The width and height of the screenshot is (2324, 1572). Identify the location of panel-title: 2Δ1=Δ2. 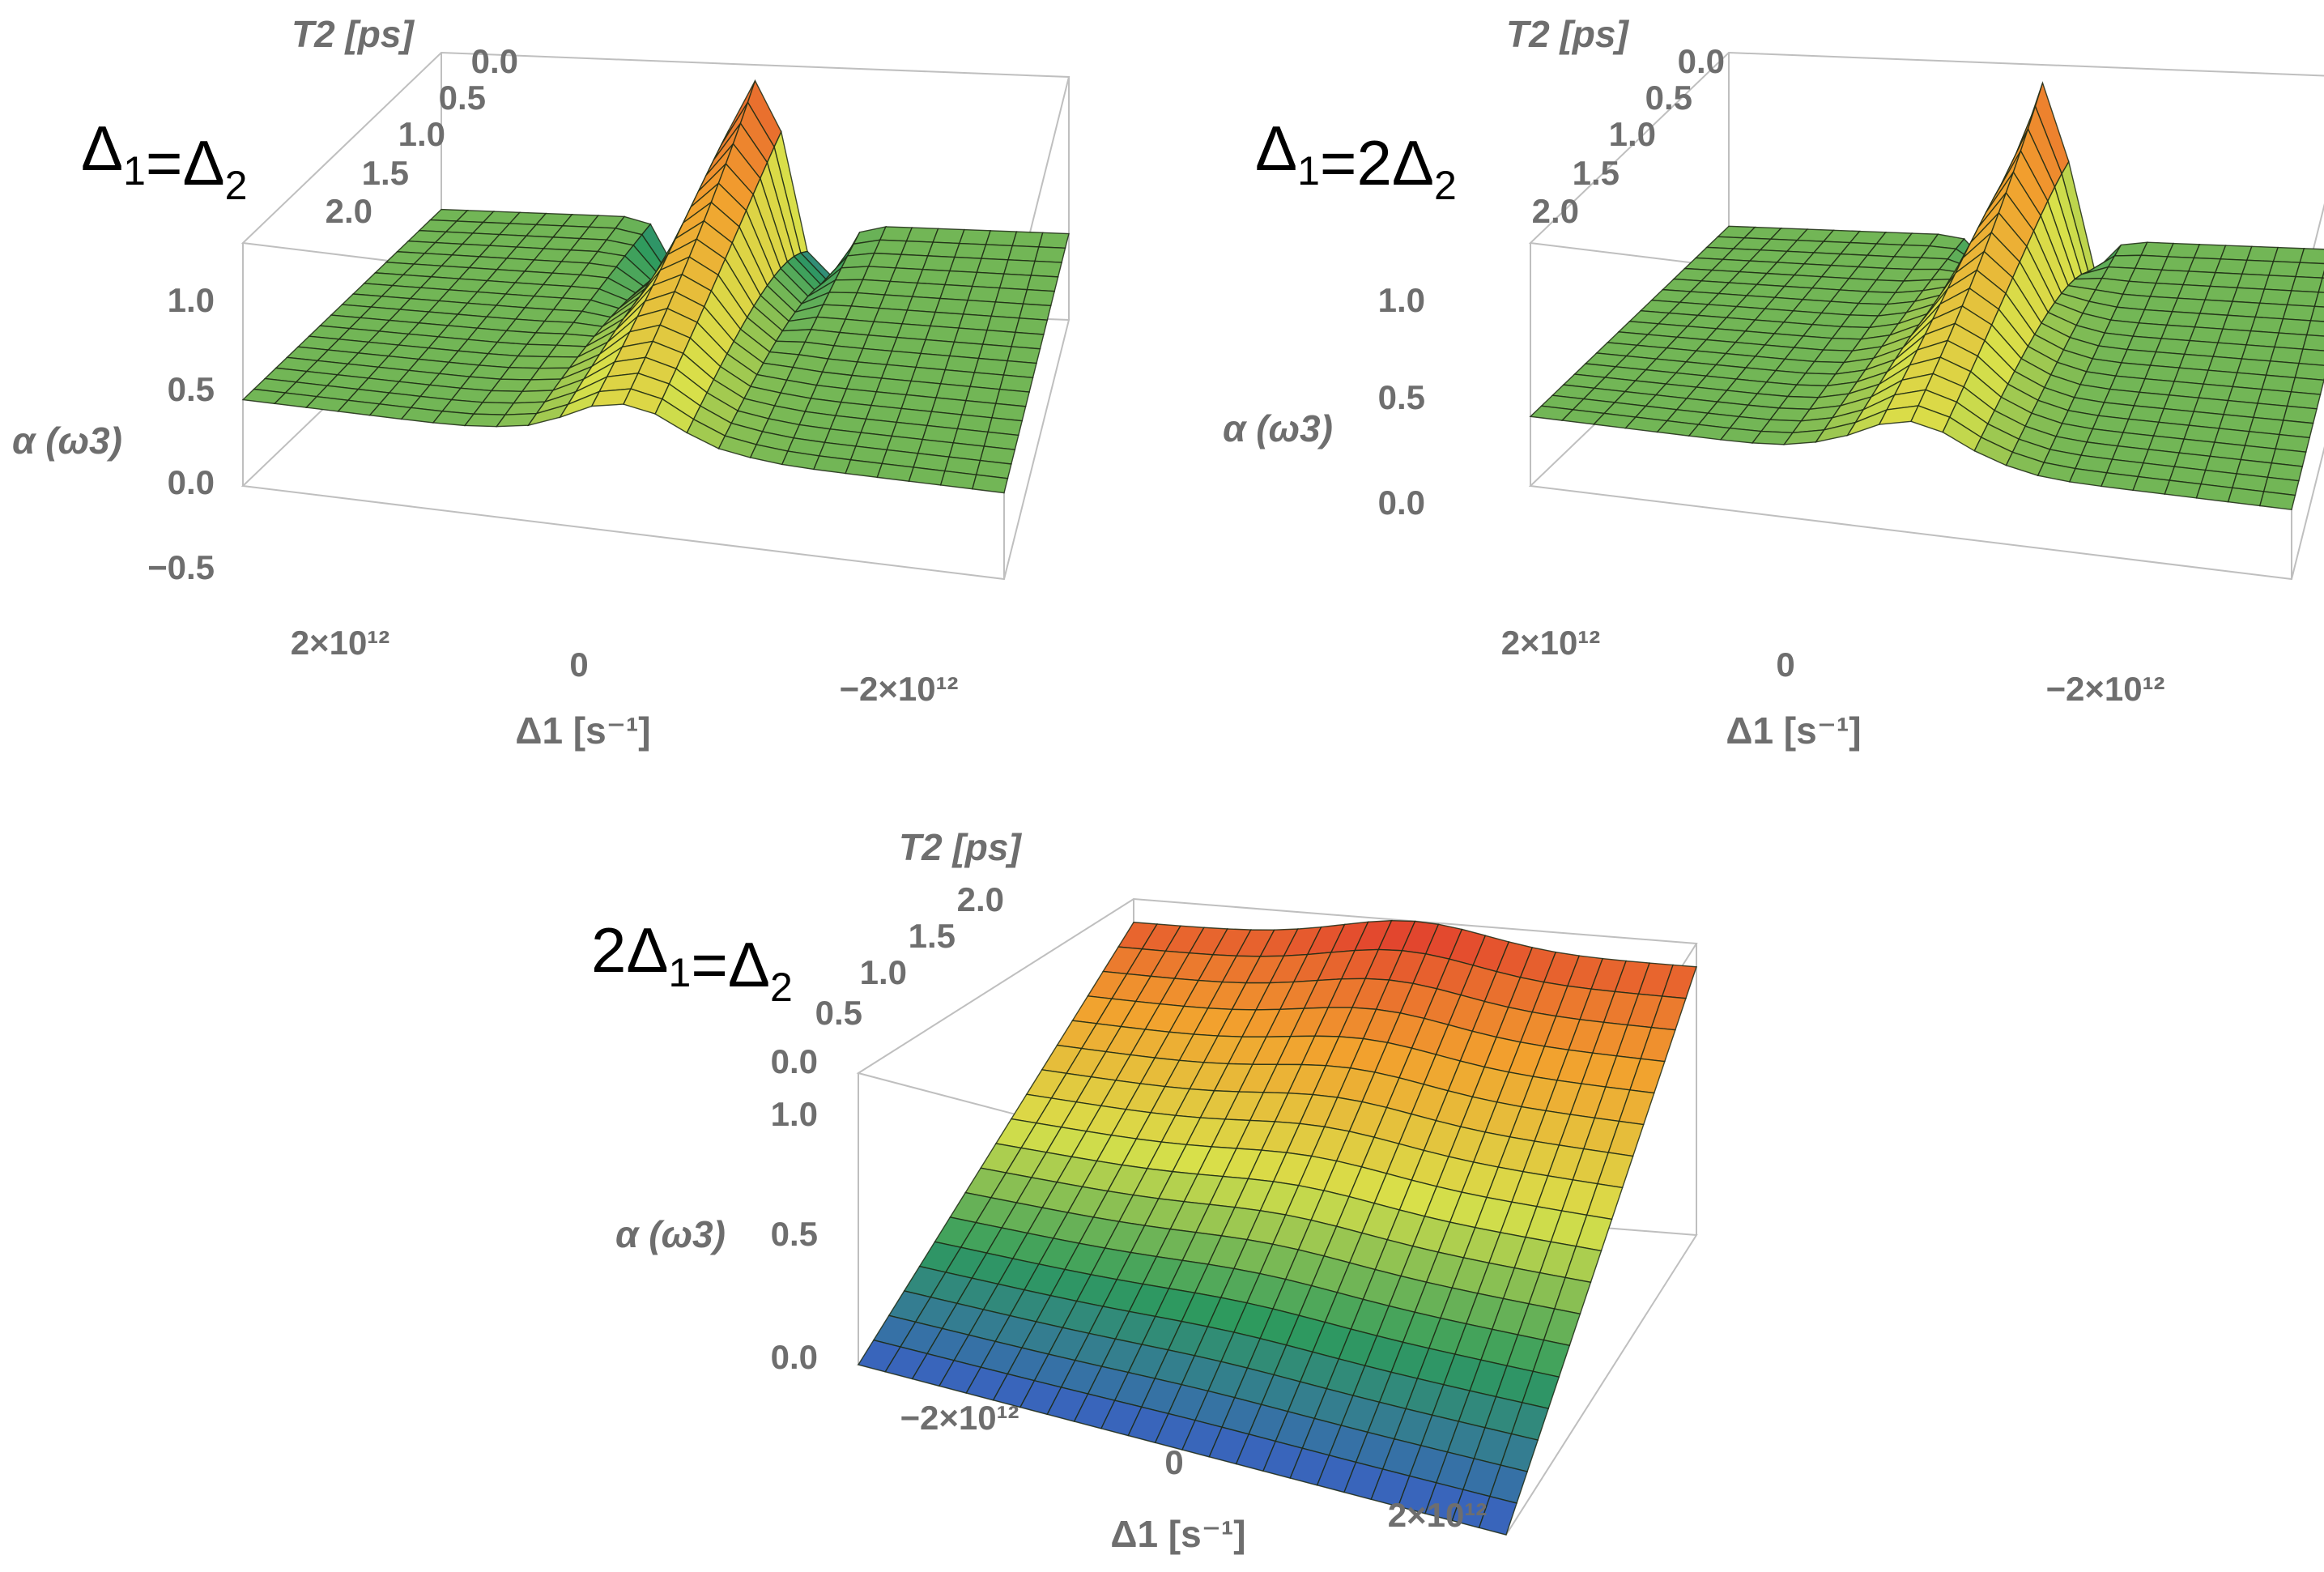
(692, 962).